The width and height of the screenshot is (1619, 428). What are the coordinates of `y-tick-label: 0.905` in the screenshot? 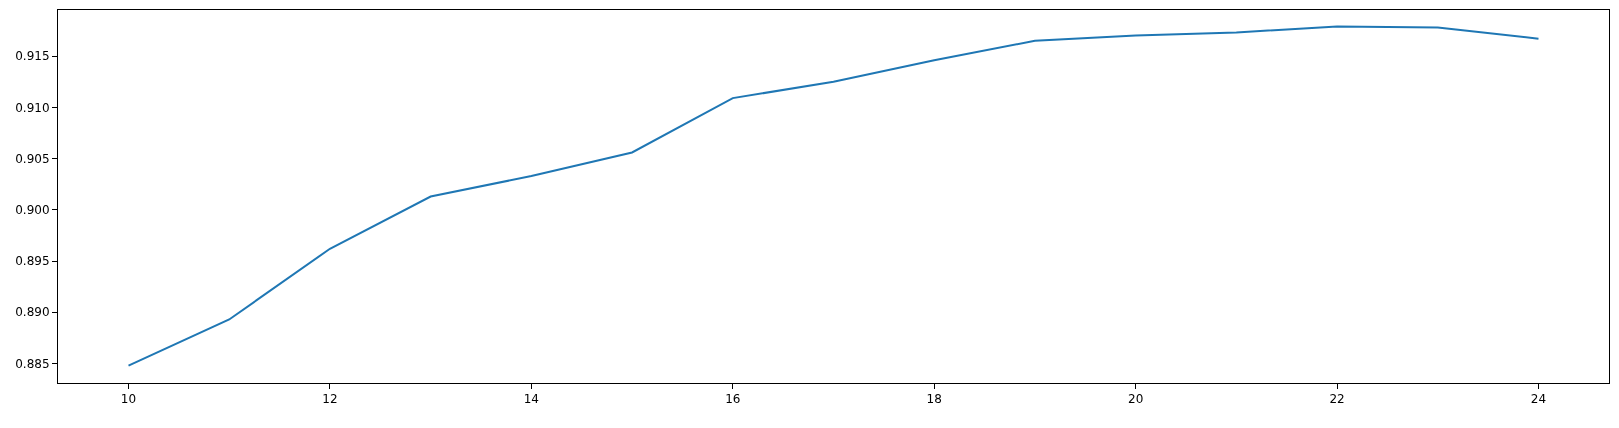 It's located at (32, 158).